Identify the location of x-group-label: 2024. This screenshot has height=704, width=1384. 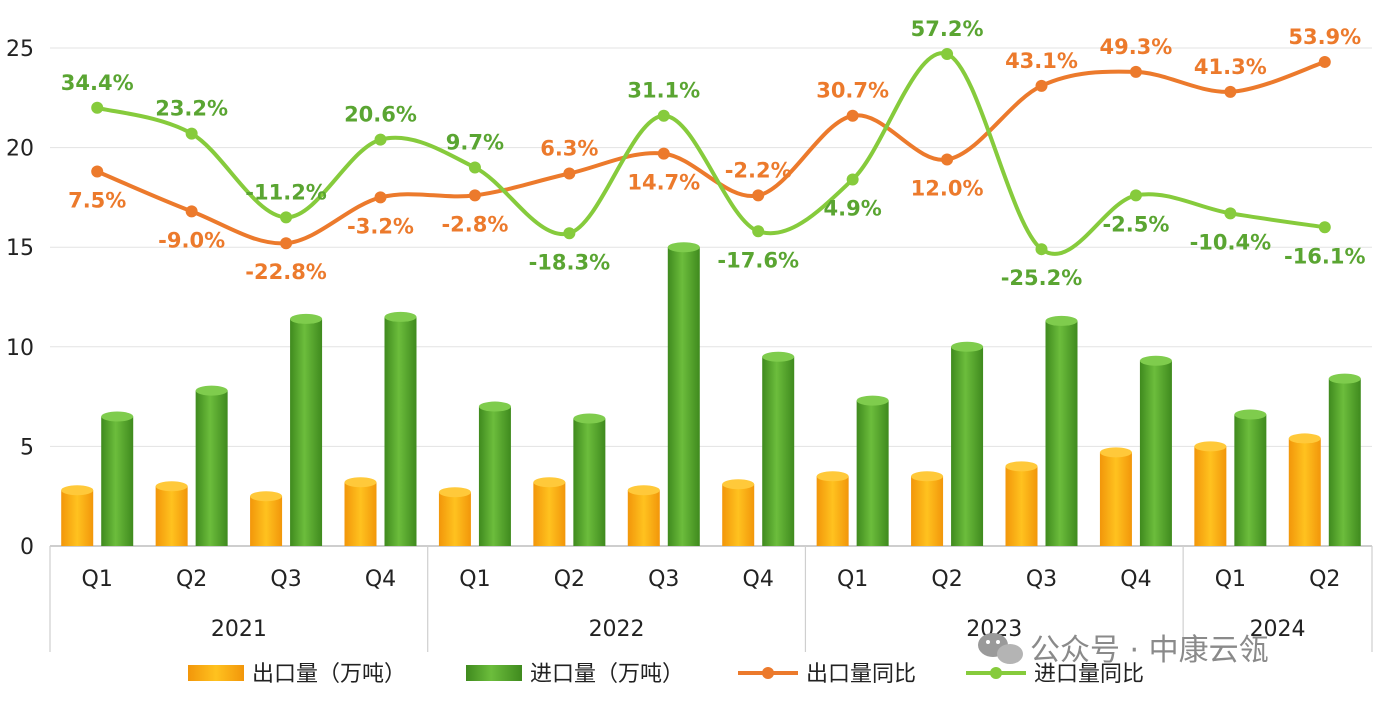
(1278, 629).